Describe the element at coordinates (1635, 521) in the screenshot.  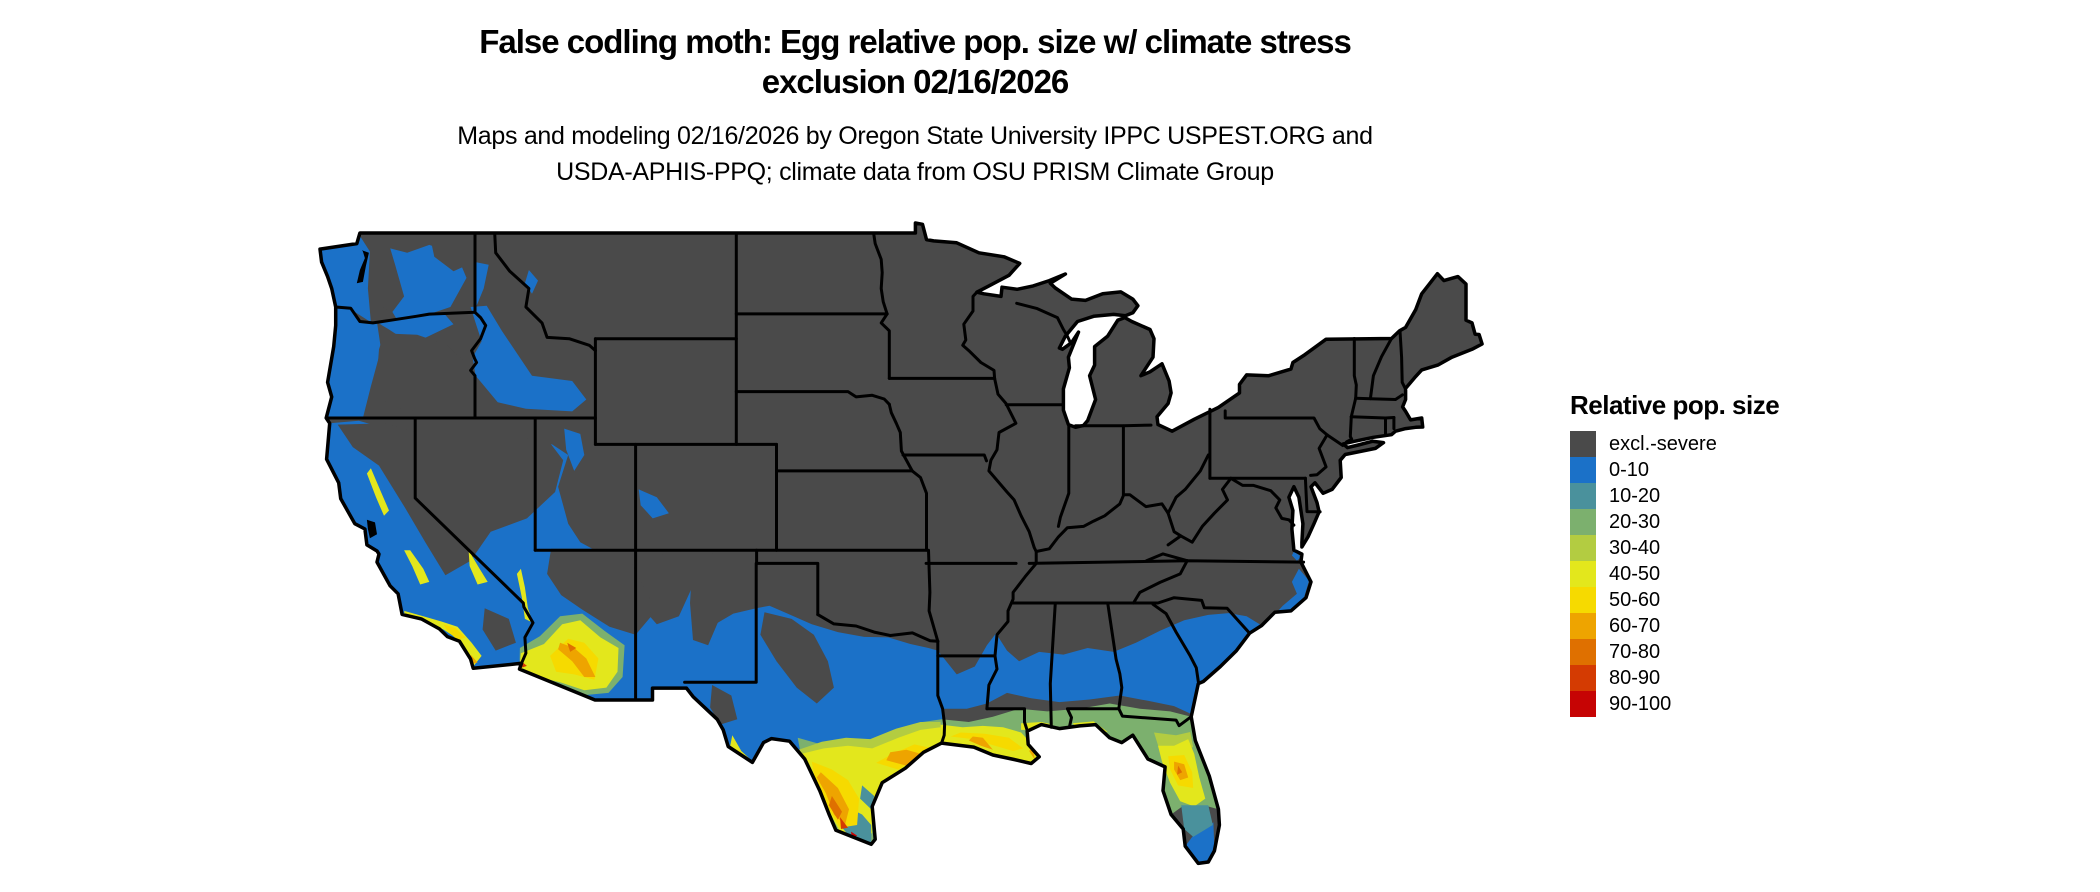
I see `legend-item-label: 20-30` at that location.